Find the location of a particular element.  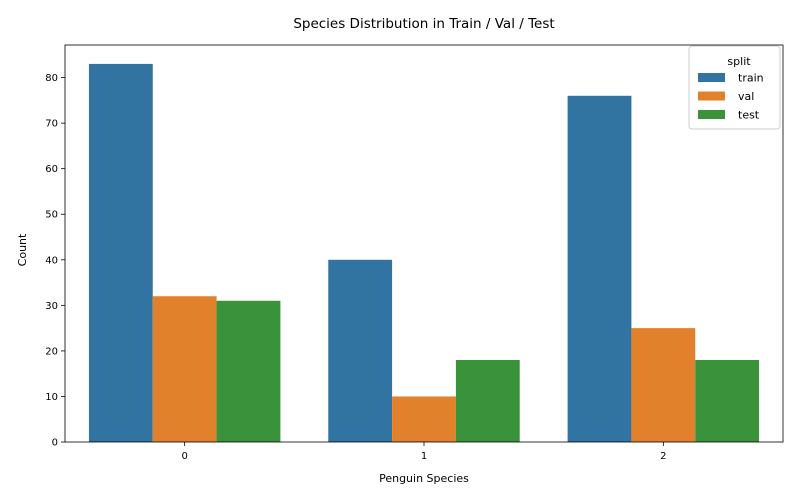

legend-label-train: train is located at coordinates (751, 78).